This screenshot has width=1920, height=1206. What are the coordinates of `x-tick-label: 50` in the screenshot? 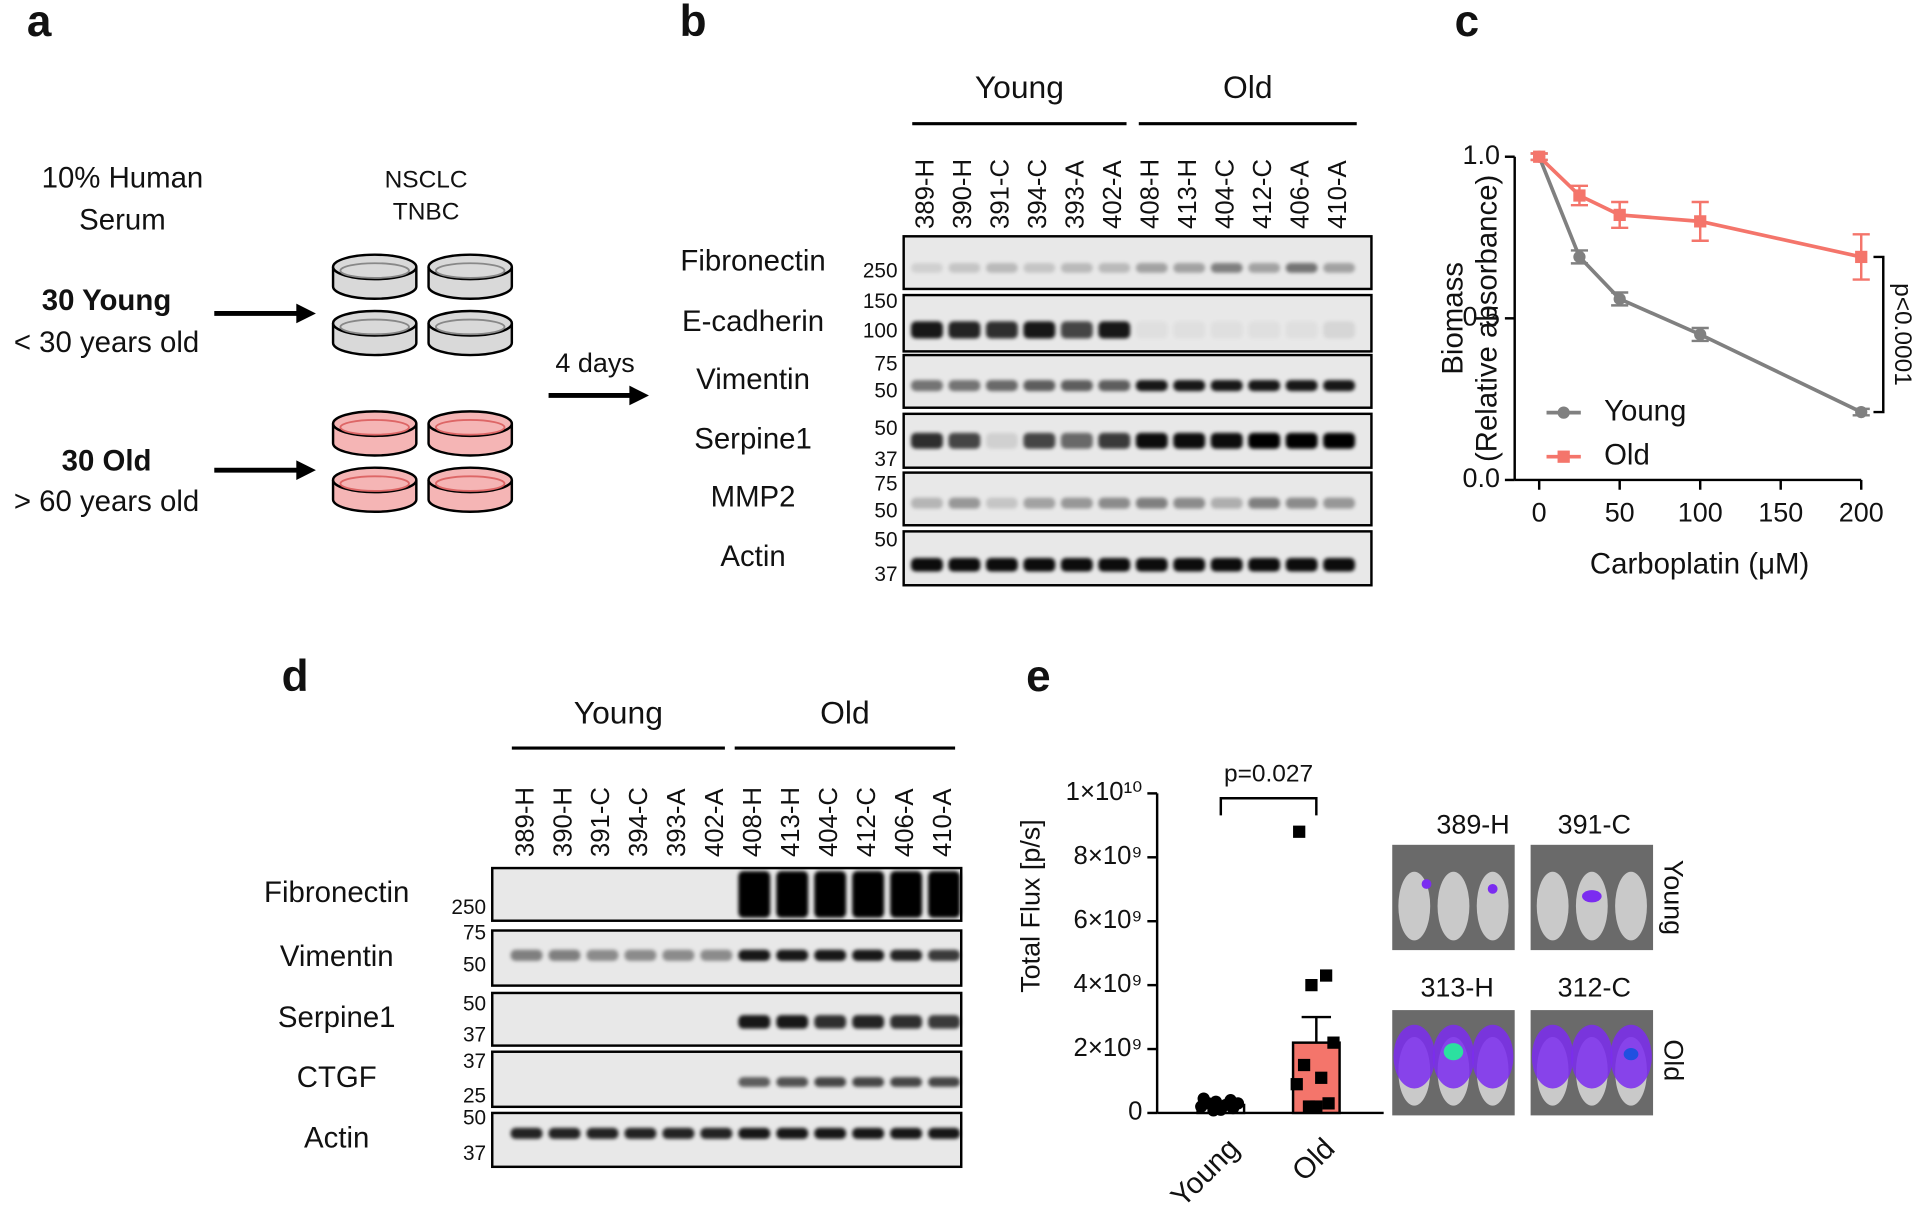 It's located at (1620, 512).